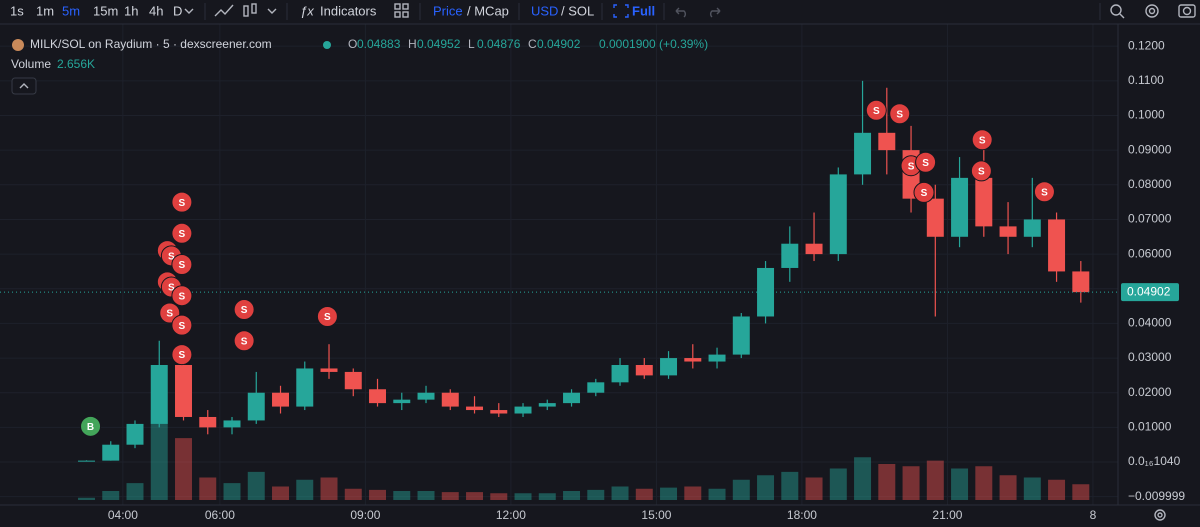 This screenshot has height=527, width=1200. I want to click on collapse-button, so click(24, 86).